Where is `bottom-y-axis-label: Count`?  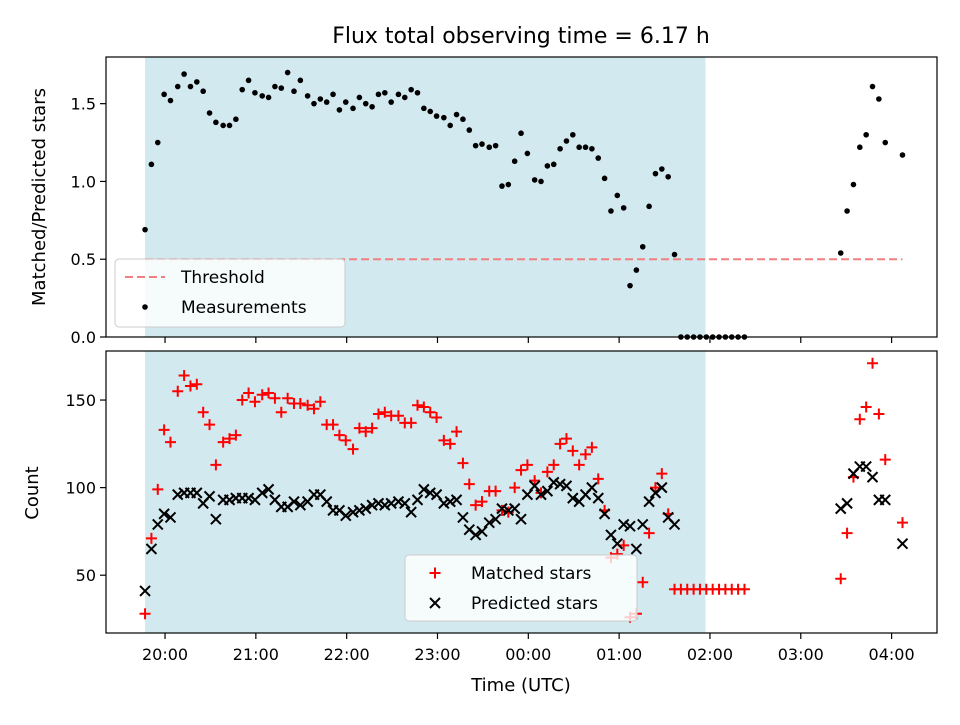 bottom-y-axis-label: Count is located at coordinates (32, 492).